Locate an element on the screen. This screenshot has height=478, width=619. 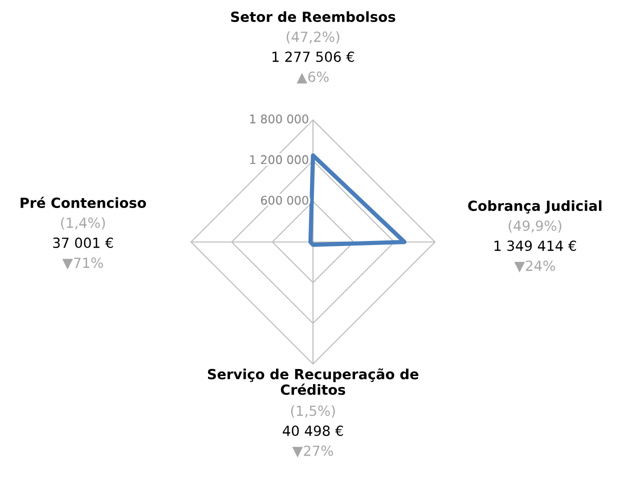
y-tick-label: 1 800 000 is located at coordinates (279, 119).